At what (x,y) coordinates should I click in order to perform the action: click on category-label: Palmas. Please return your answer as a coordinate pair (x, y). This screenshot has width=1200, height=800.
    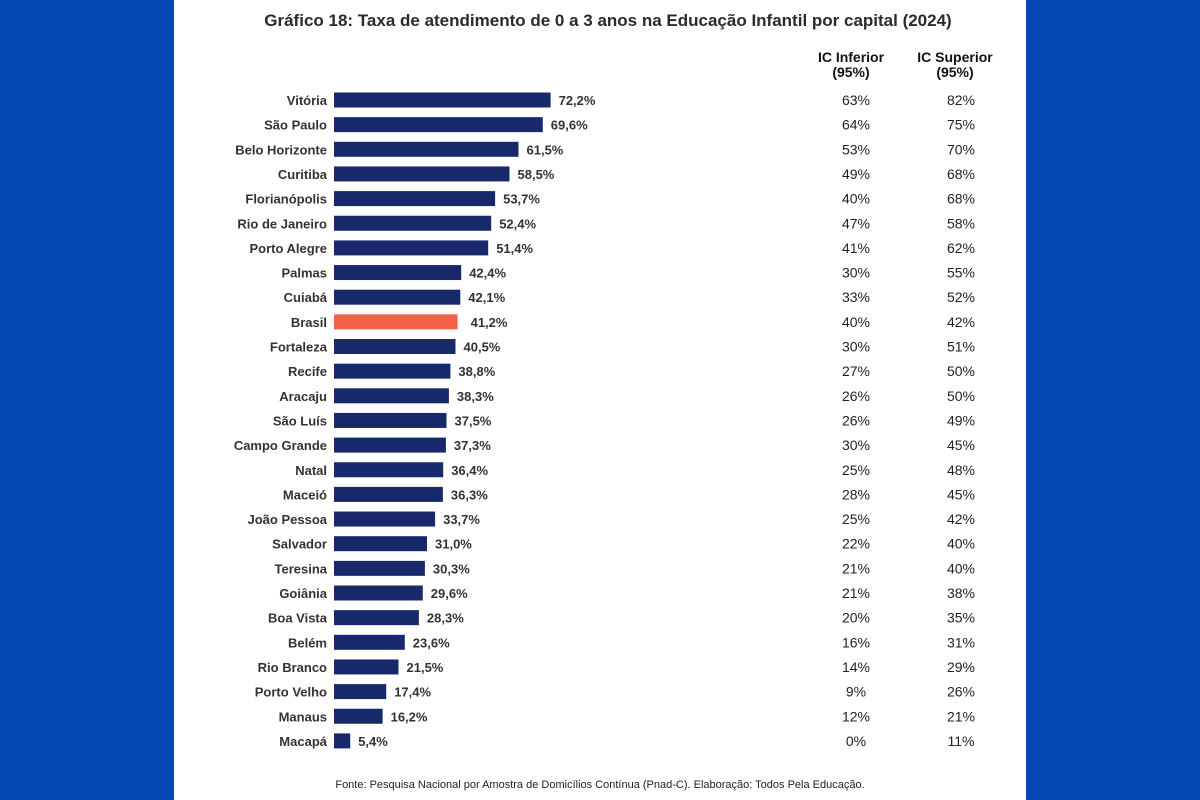
    Looking at the image, I should click on (304, 273).